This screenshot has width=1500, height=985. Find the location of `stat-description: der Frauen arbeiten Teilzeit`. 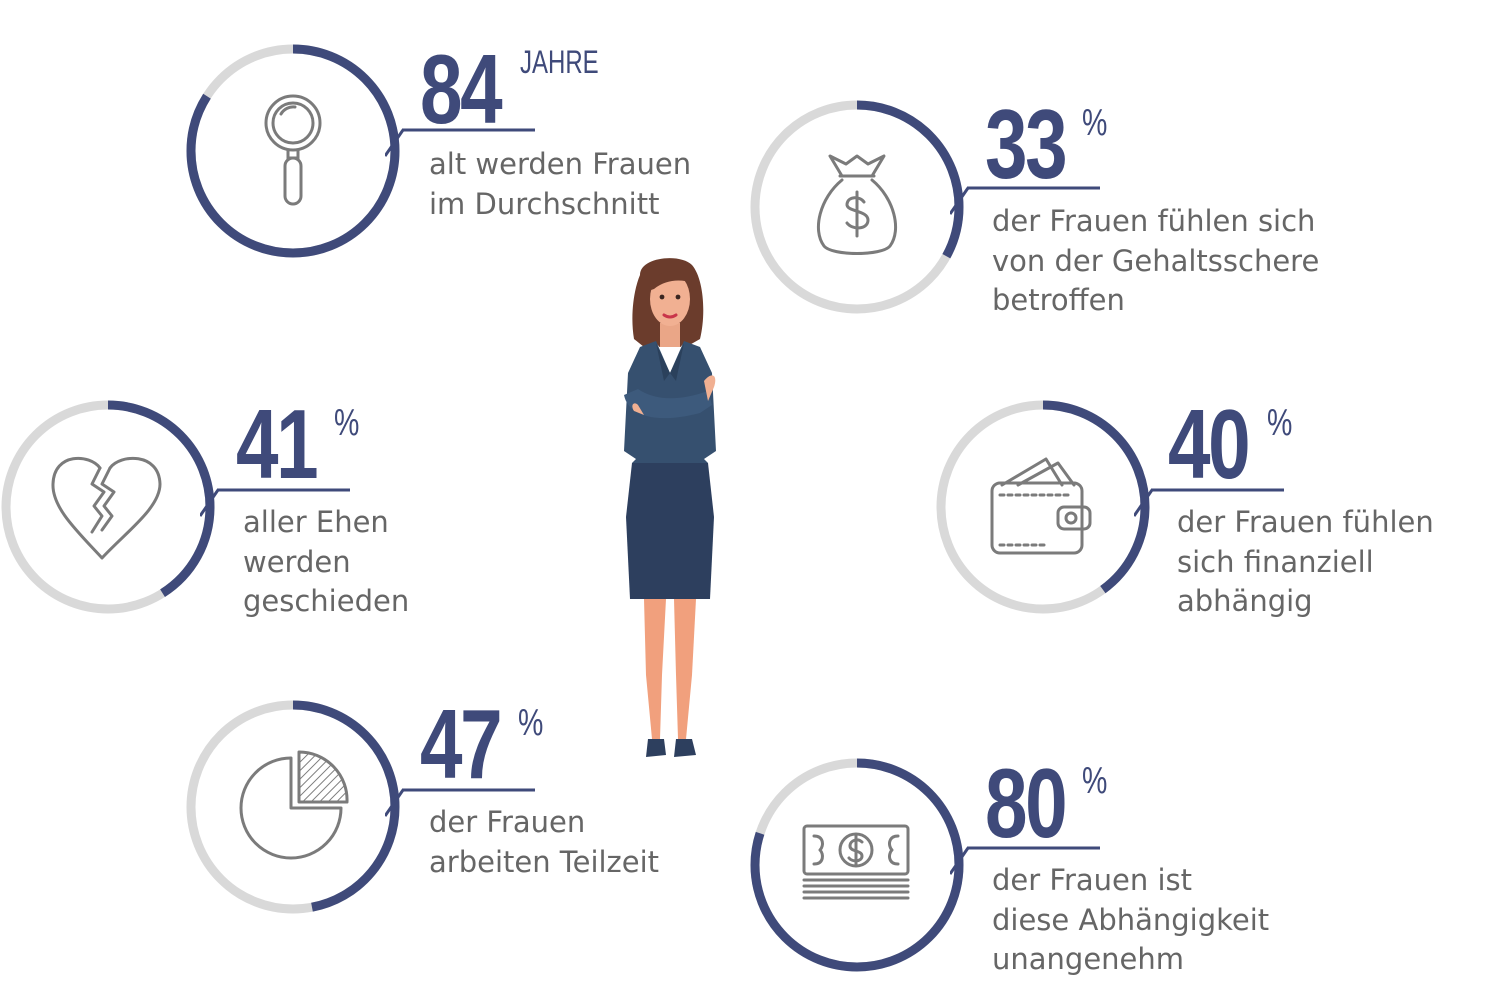

stat-description: der Frauen arbeiten Teilzeit is located at coordinates (544, 842).